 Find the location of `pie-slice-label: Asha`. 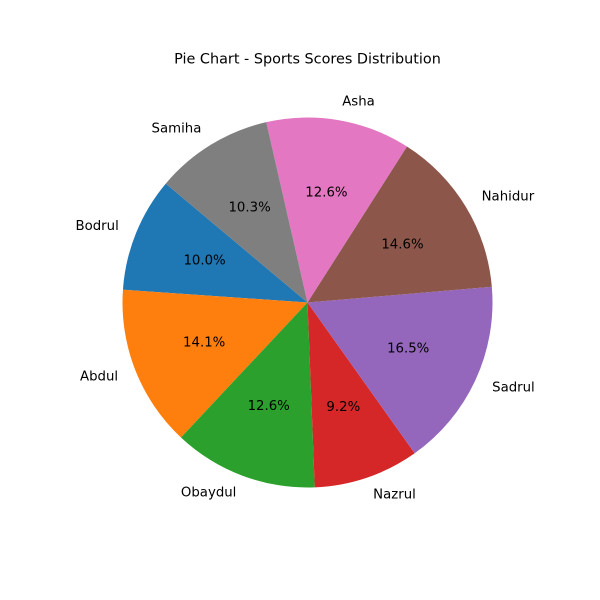

pie-slice-label: Asha is located at coordinates (358, 101).